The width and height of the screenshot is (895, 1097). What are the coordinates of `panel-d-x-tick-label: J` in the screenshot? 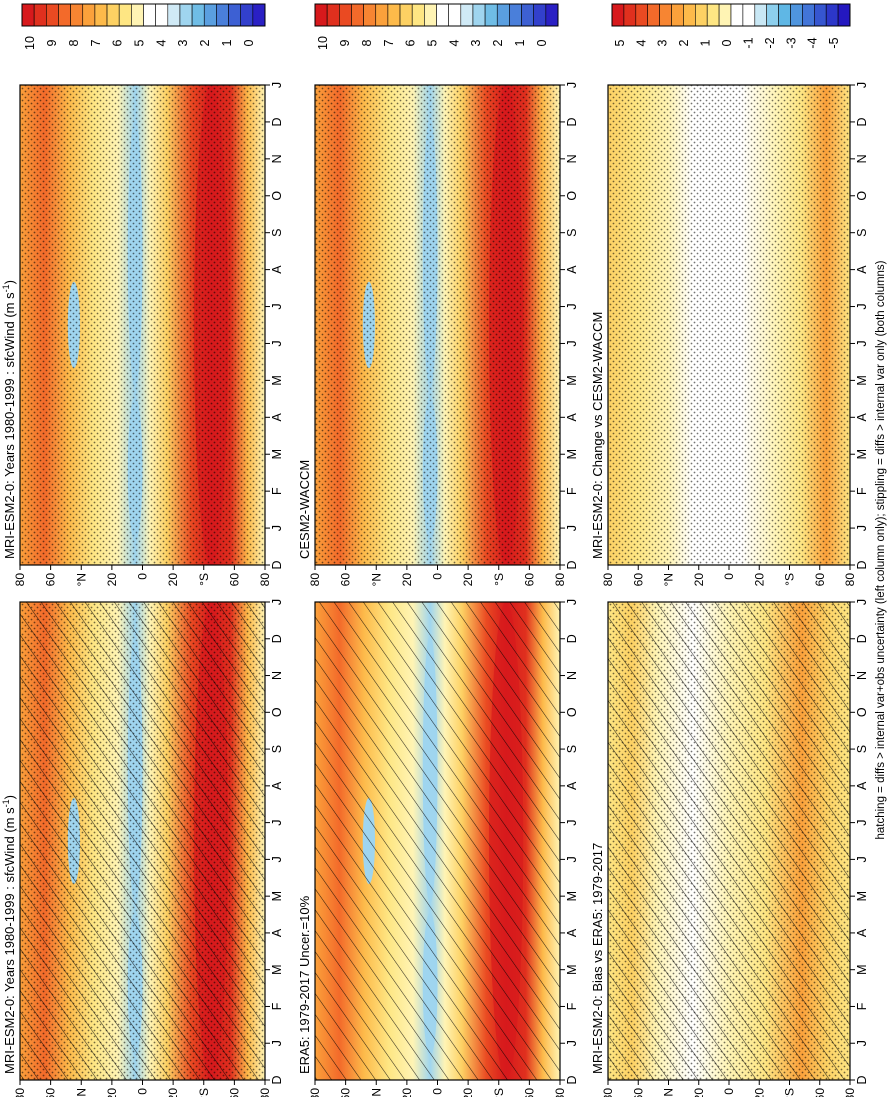 It's located at (572, 85).